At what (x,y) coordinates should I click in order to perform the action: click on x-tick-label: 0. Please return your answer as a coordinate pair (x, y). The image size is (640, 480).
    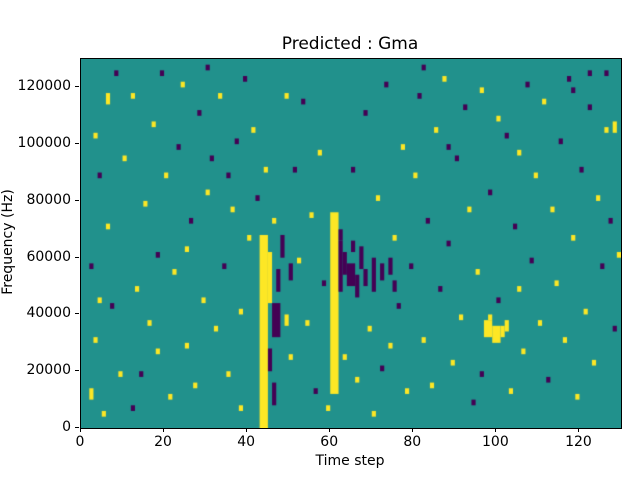
    Looking at the image, I should click on (80, 442).